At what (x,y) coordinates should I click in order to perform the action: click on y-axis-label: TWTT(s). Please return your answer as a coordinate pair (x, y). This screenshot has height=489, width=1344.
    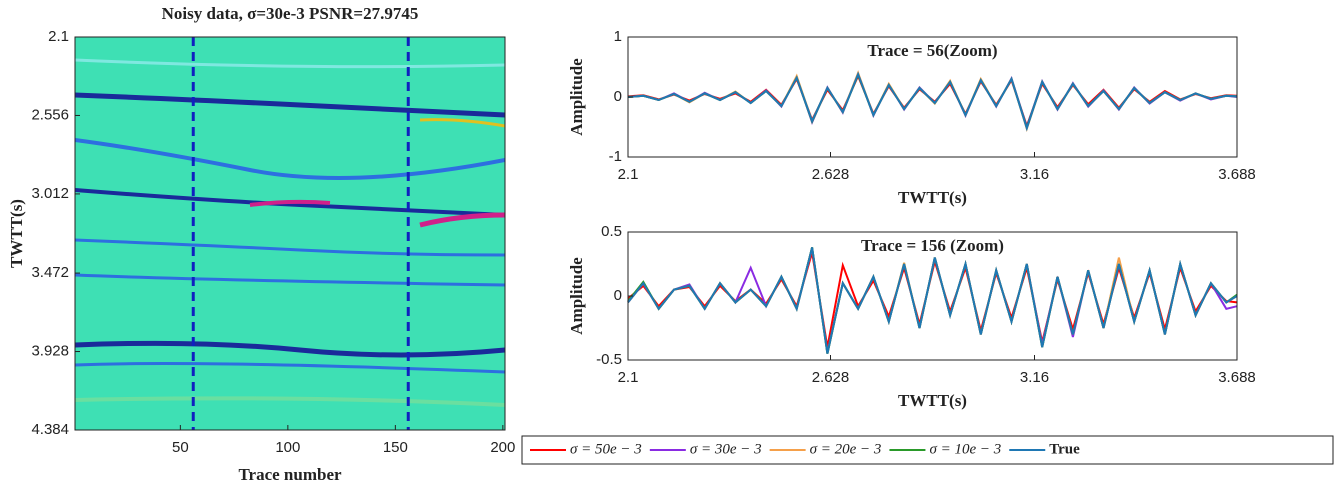
    Looking at the image, I should click on (16, 233).